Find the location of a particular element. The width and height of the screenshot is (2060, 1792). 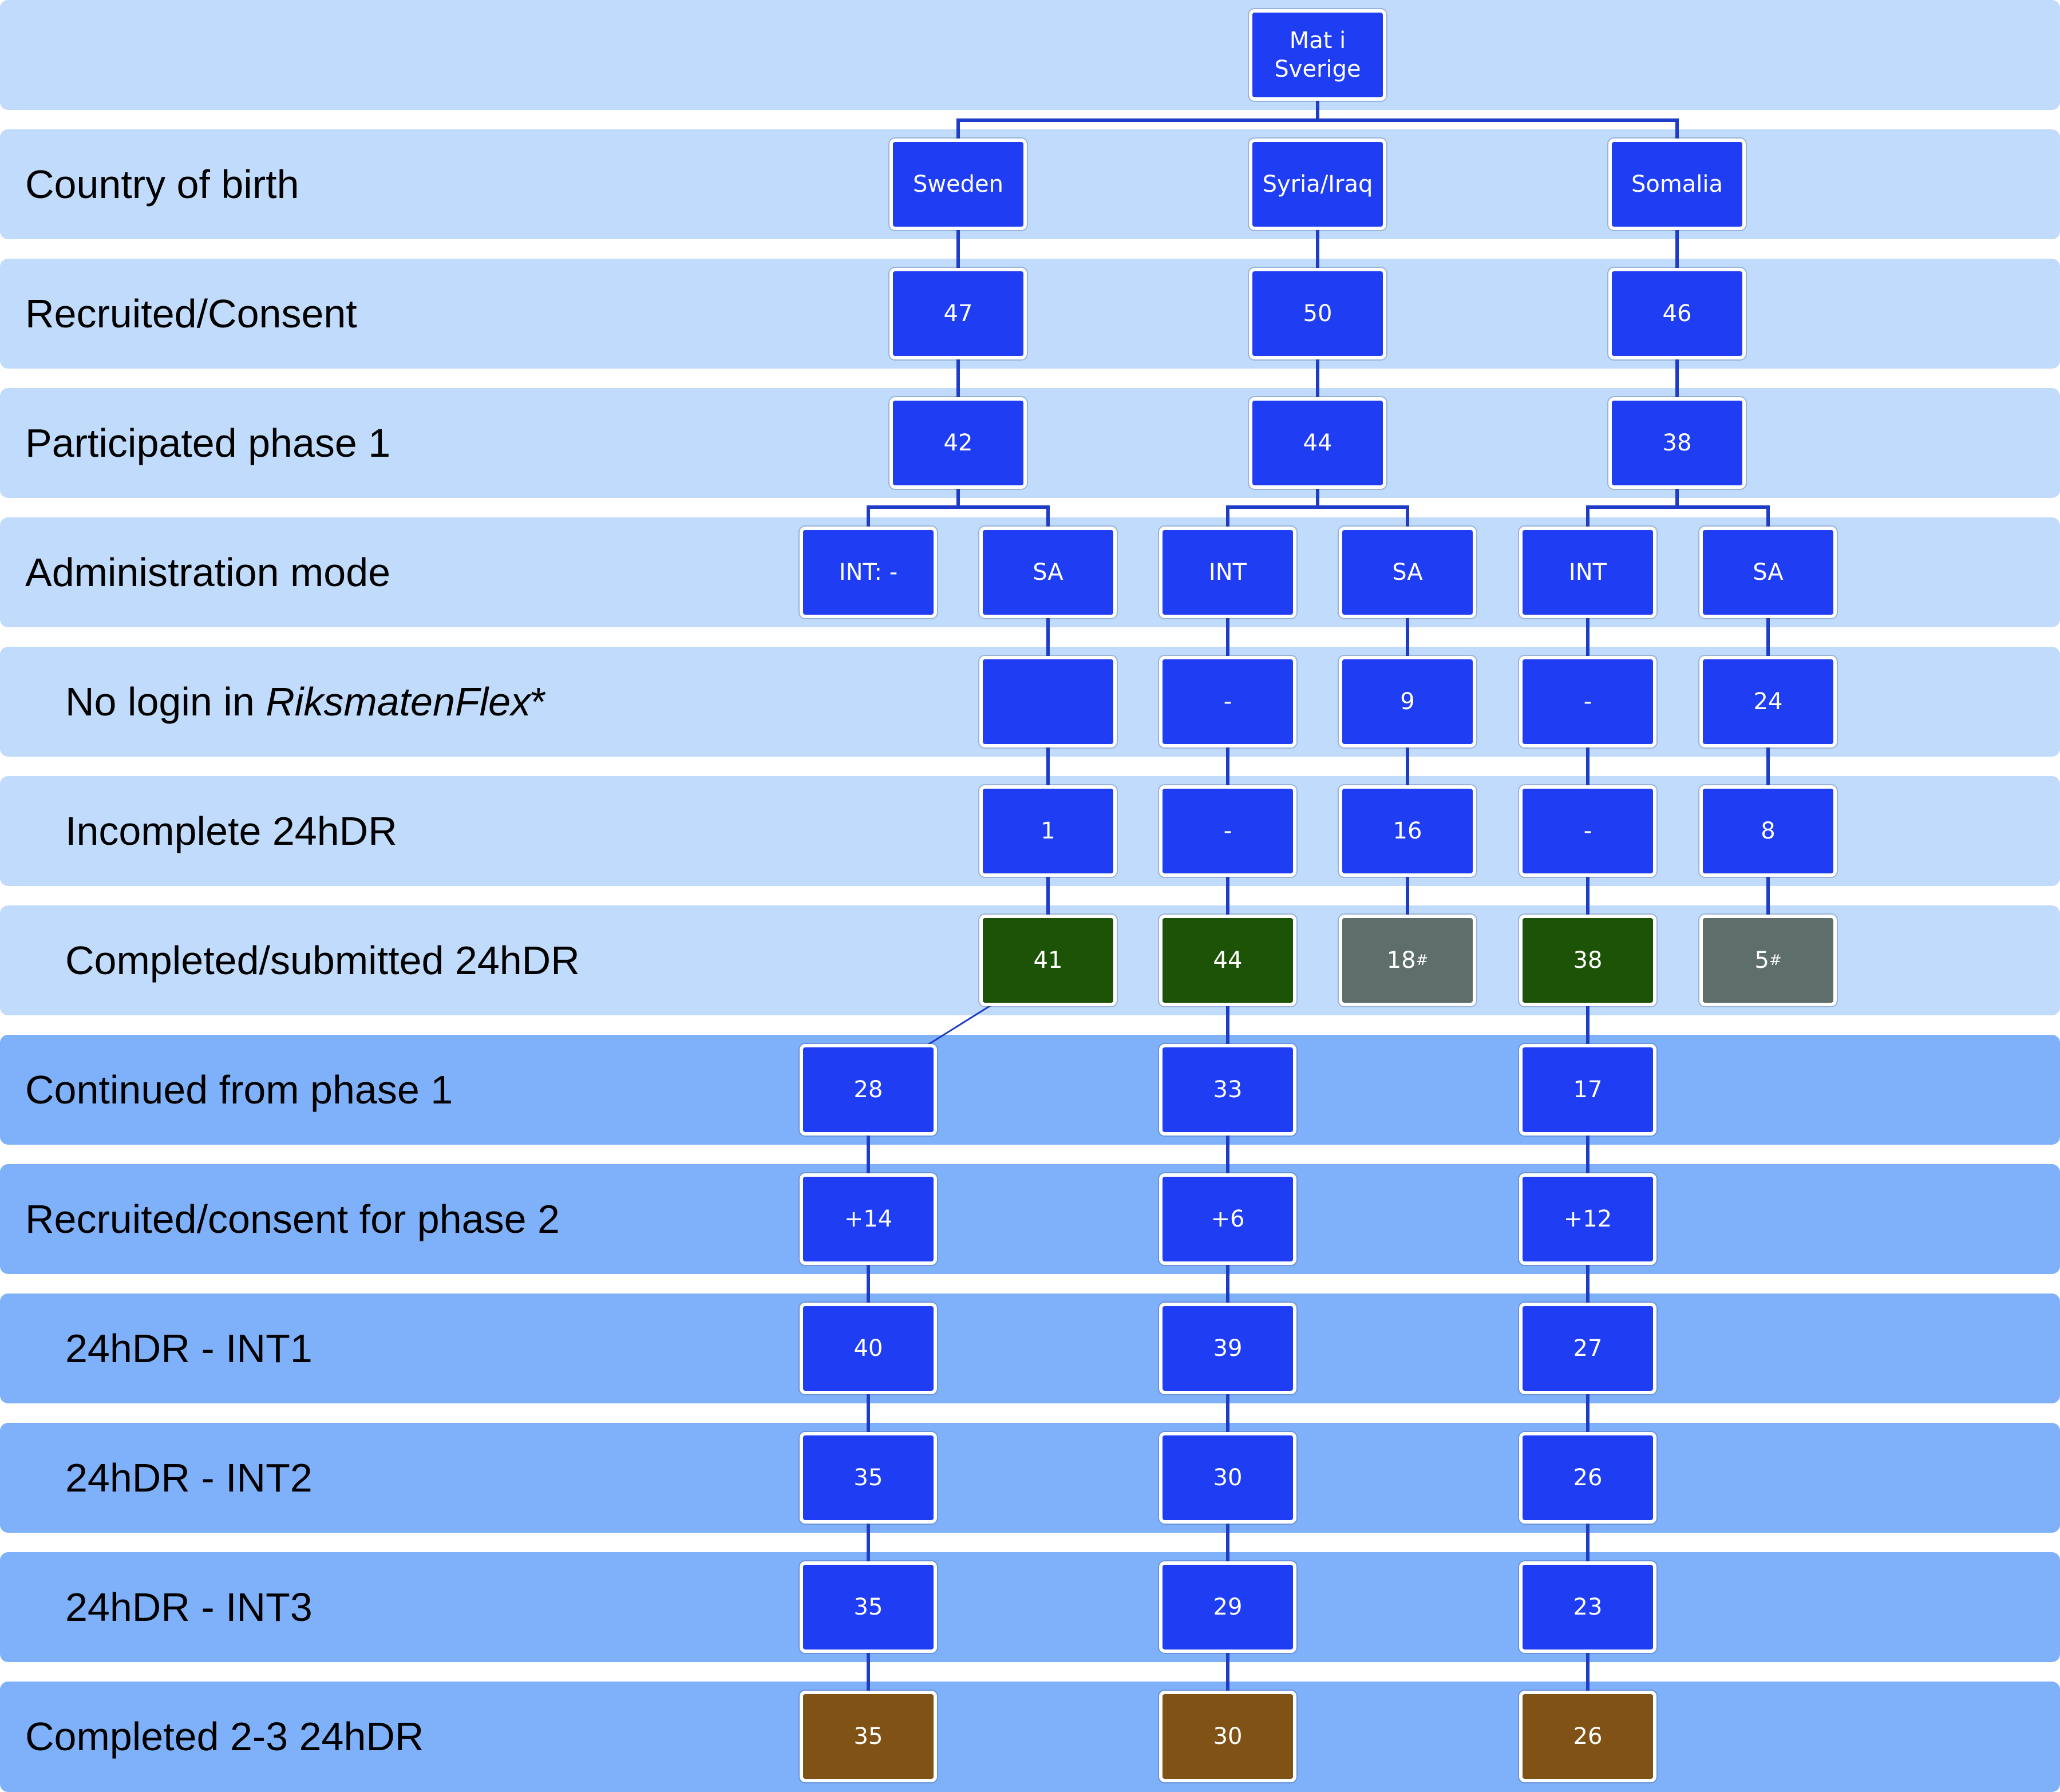

node-sweden-recruited-phase-2: +14 is located at coordinates (869, 1219).